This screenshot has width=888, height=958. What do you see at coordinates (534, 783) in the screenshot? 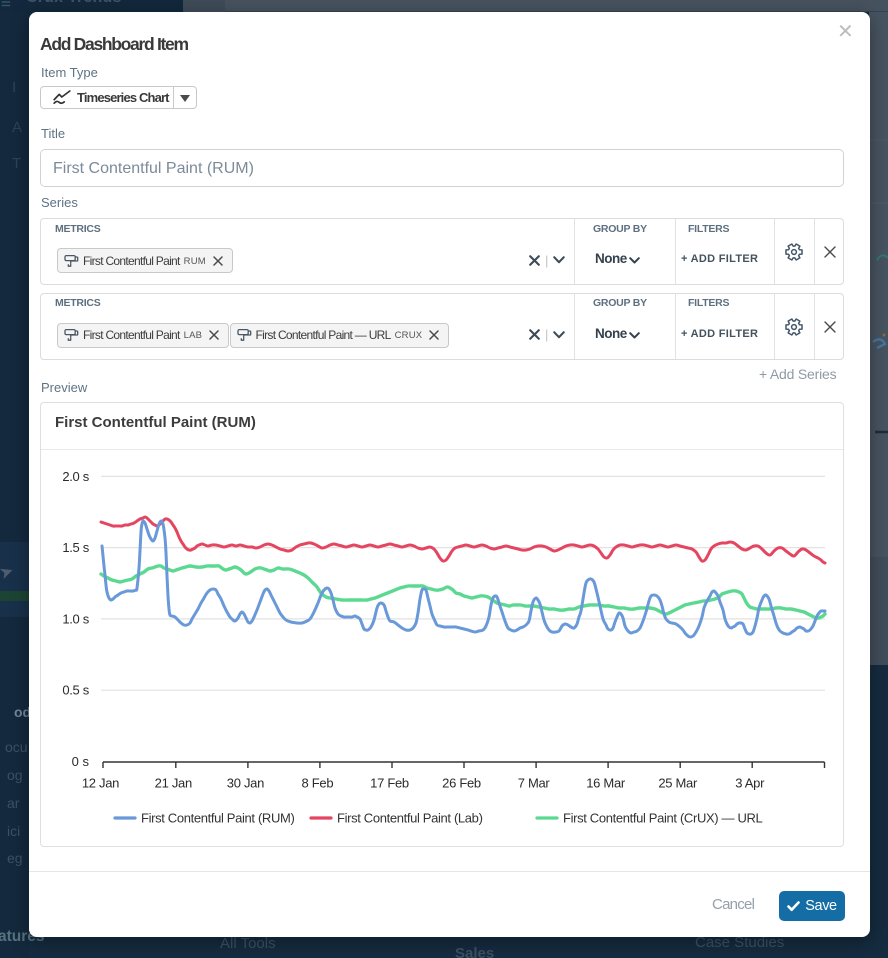
I see `svg-text: 7 Mar` at bounding box center [534, 783].